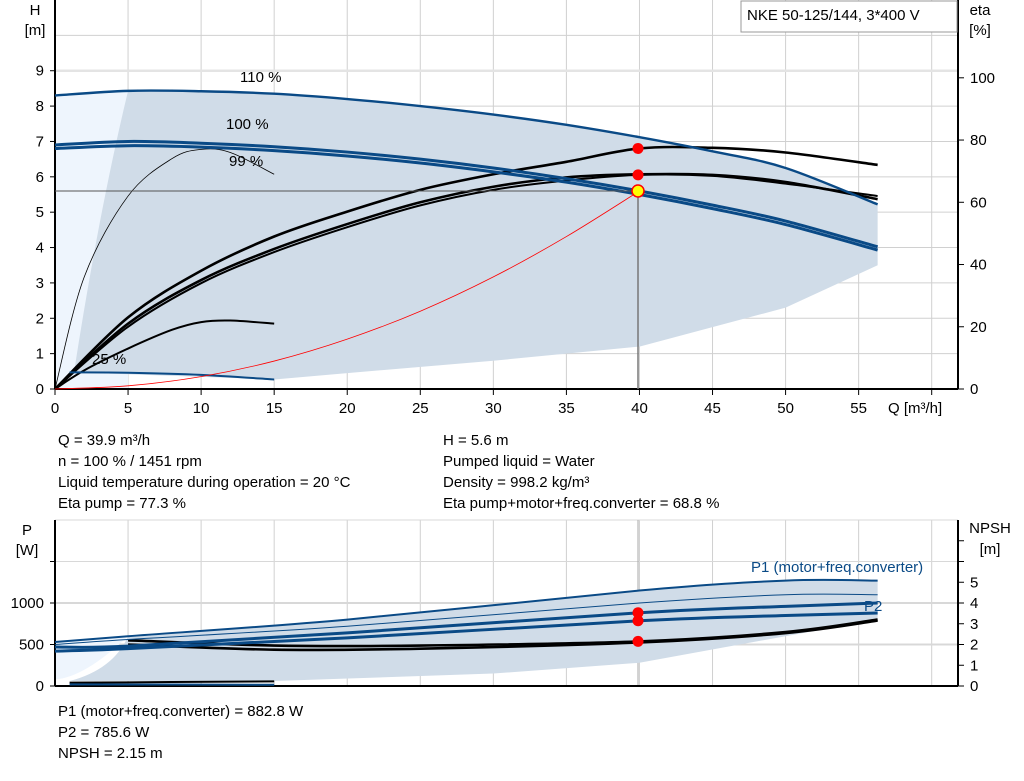  Describe the element at coordinates (40, 71) in the screenshot. I see `y-tick-label: 9` at that location.